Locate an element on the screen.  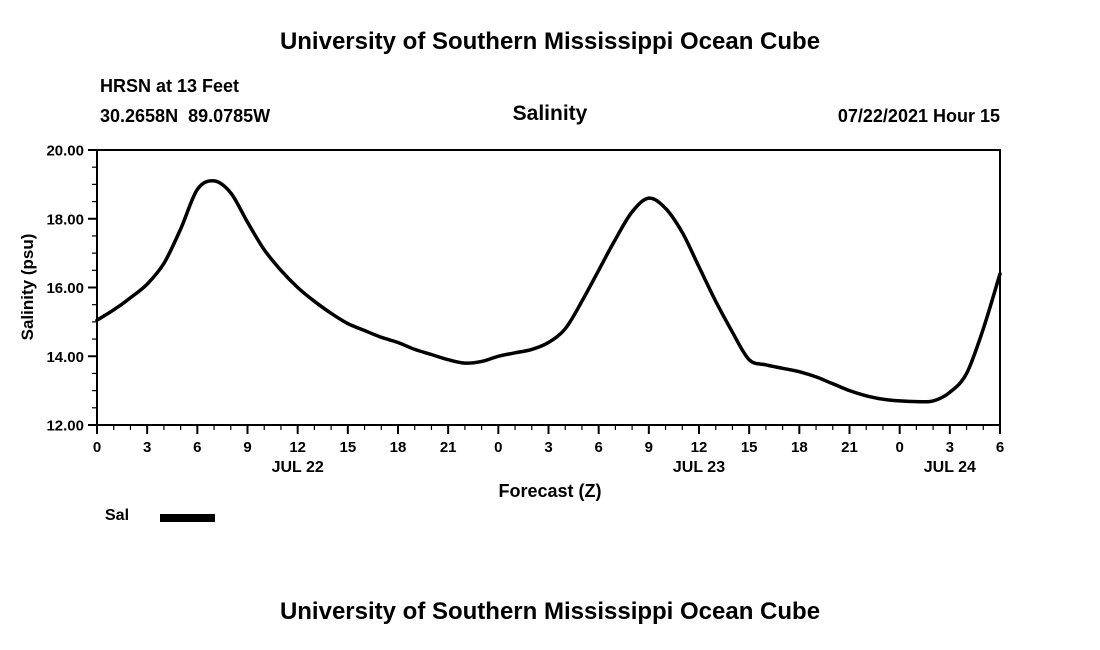
y-tick-label: 20.00 is located at coordinates (65, 151).